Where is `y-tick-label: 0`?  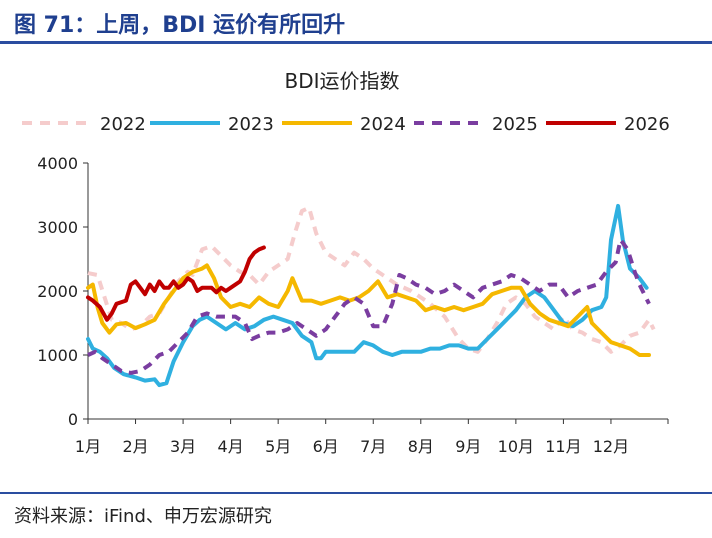
y-tick-label: 0 is located at coordinates (73, 419).